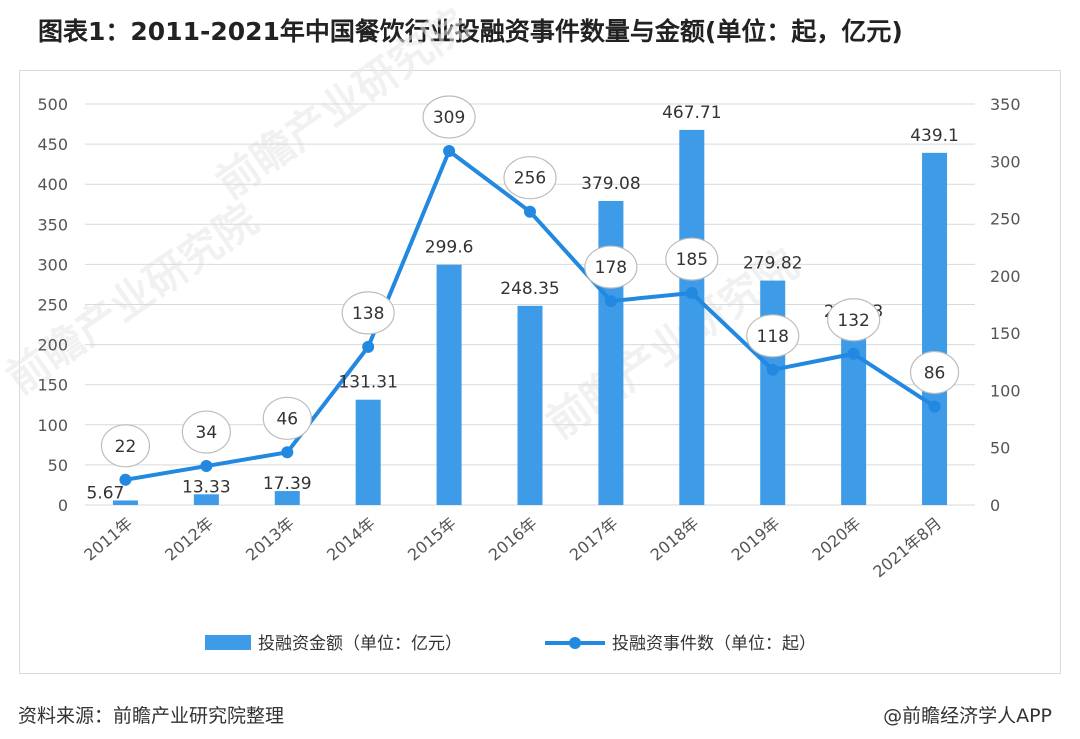  Describe the element at coordinates (52, 385) in the screenshot. I see `y-left-tick-label: 150` at that location.